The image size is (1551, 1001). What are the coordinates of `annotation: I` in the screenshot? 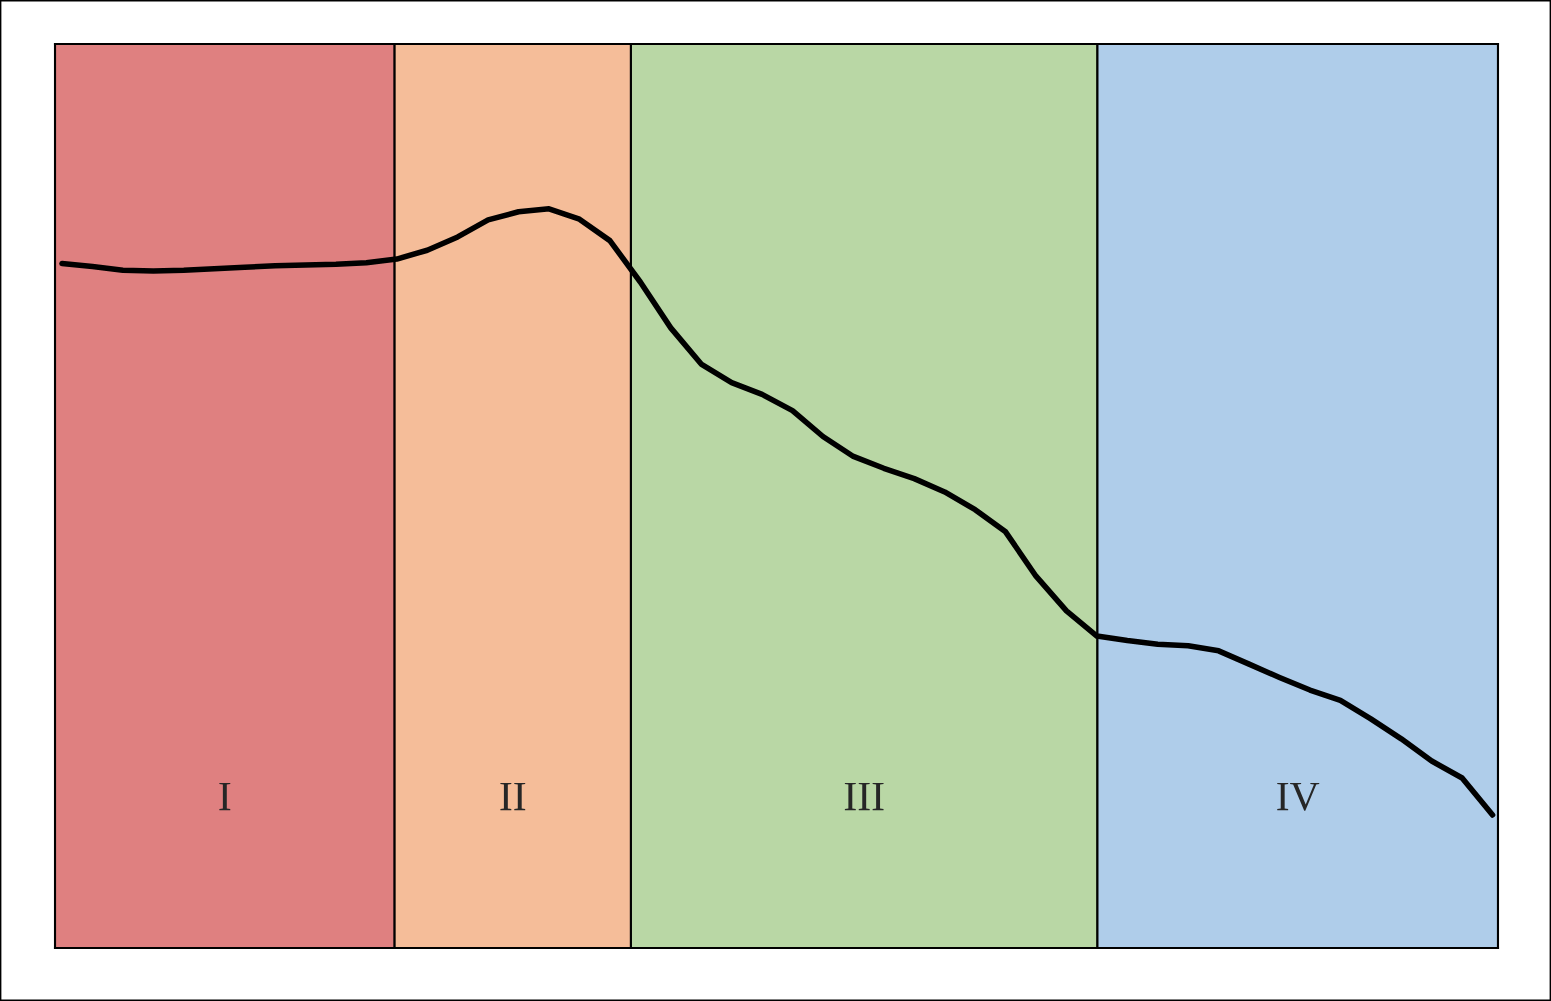 It's located at (225, 796).